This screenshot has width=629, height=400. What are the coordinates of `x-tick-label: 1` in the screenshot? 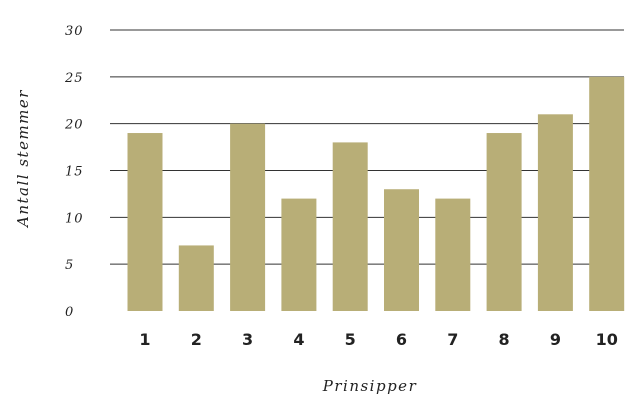 It's located at (144, 339).